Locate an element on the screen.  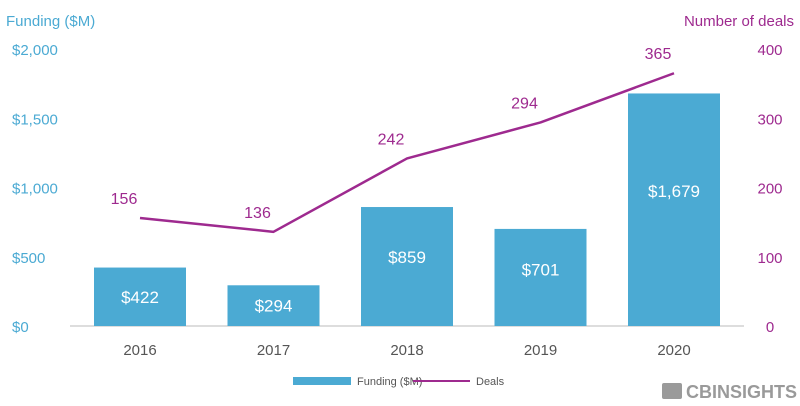
x-tick-label-2019: 2019 is located at coordinates (540, 350).